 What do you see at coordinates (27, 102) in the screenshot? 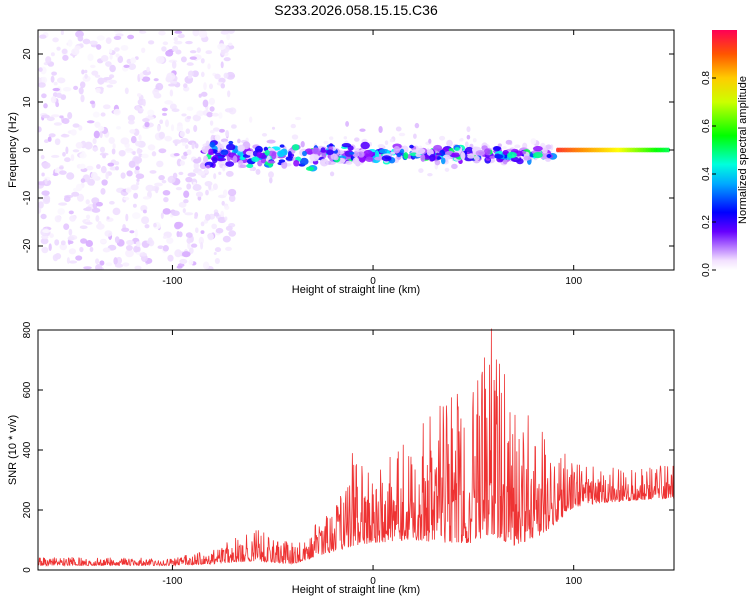
I see `spectrogram-ytick-label-3: 10` at bounding box center [27, 102].